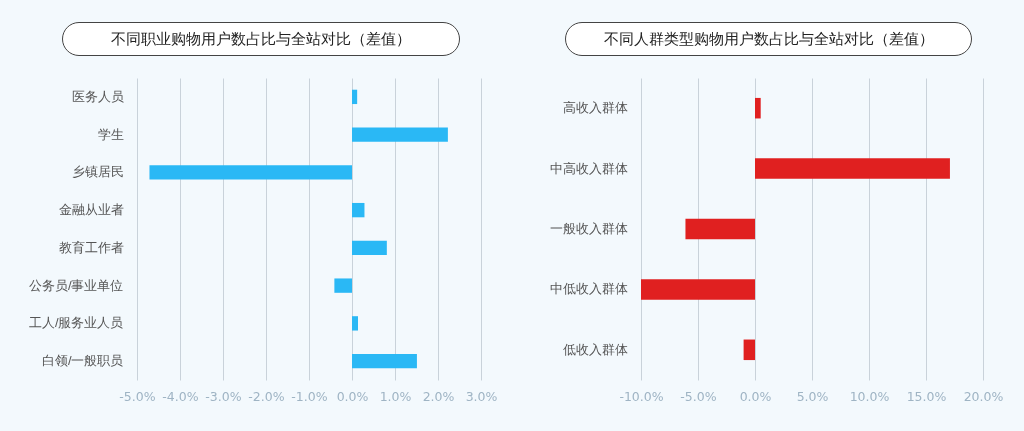 This screenshot has height=431, width=1024. I want to click on y-tick-label: 乡镇居民, so click(97, 172).